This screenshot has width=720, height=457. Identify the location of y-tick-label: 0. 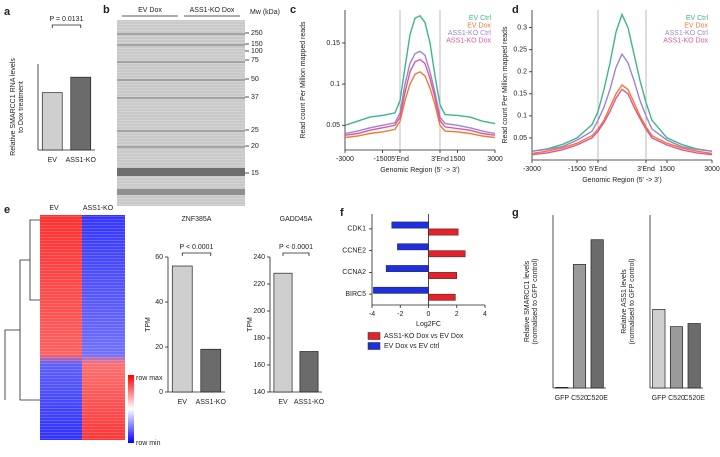
(161, 392).